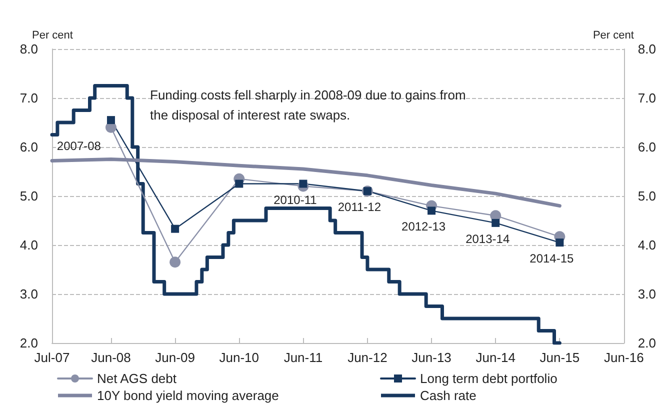 Image resolution: width=659 pixels, height=409 pixels. Describe the element at coordinates (360, 207) in the screenshot. I see `annotation: 2011-12` at that location.